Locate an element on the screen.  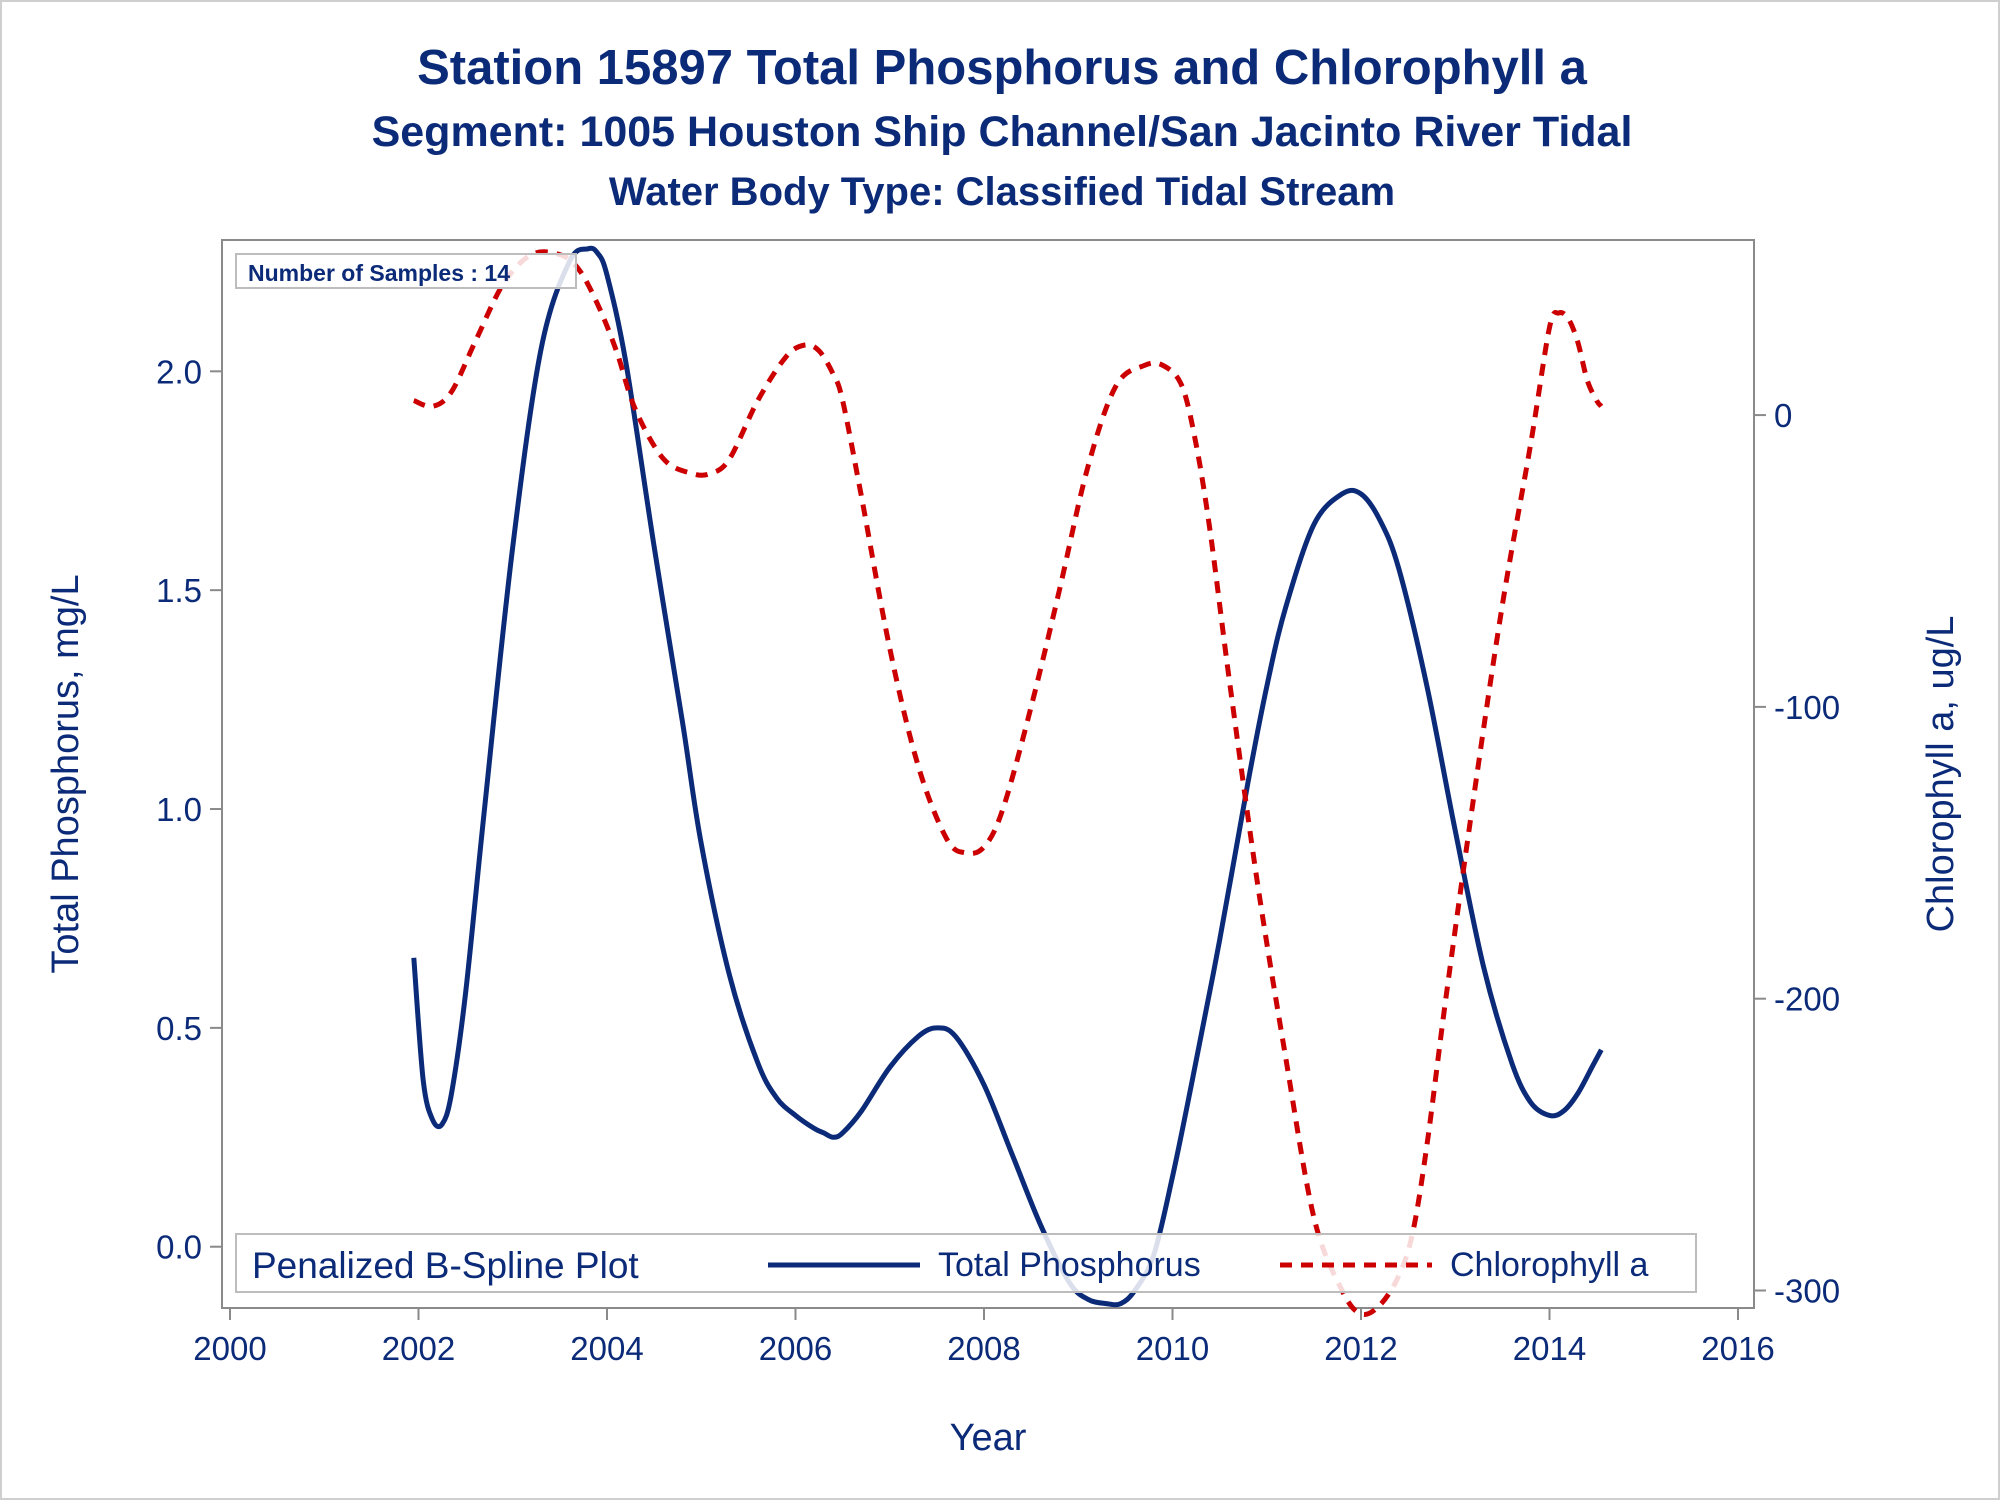
y-left-tick-label-2.0: 2.0 is located at coordinates (179, 371).